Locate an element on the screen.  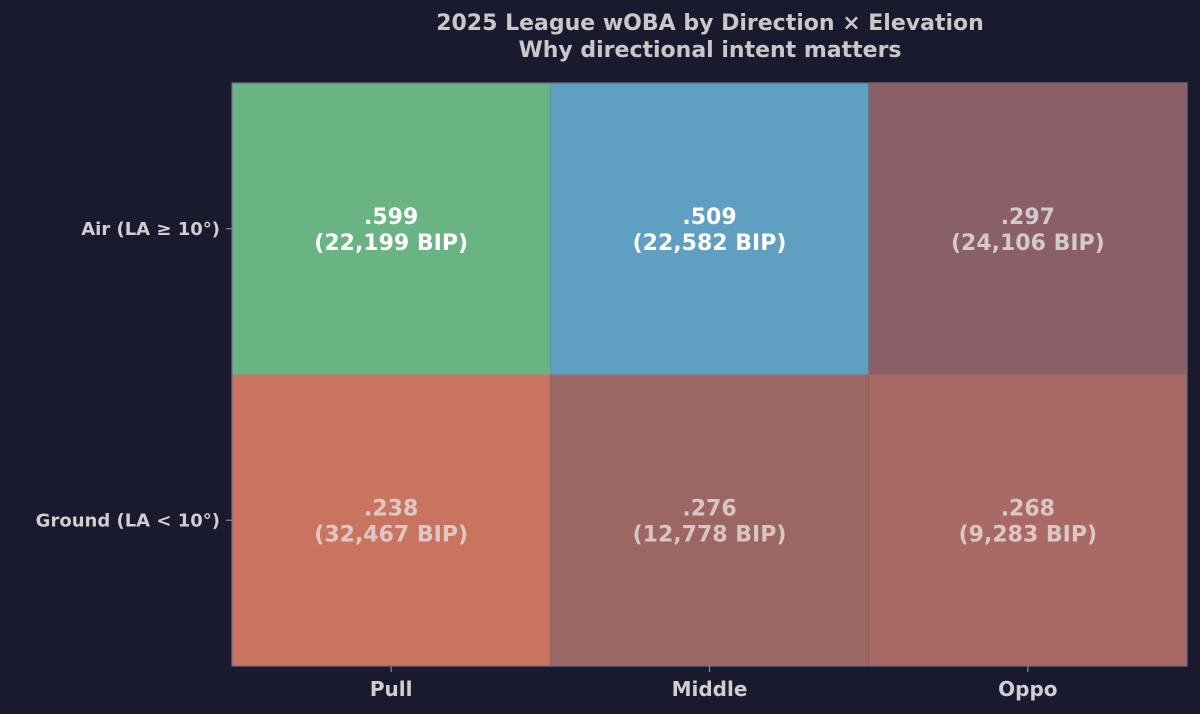
cell-value-label: .599 is located at coordinates (391, 217).